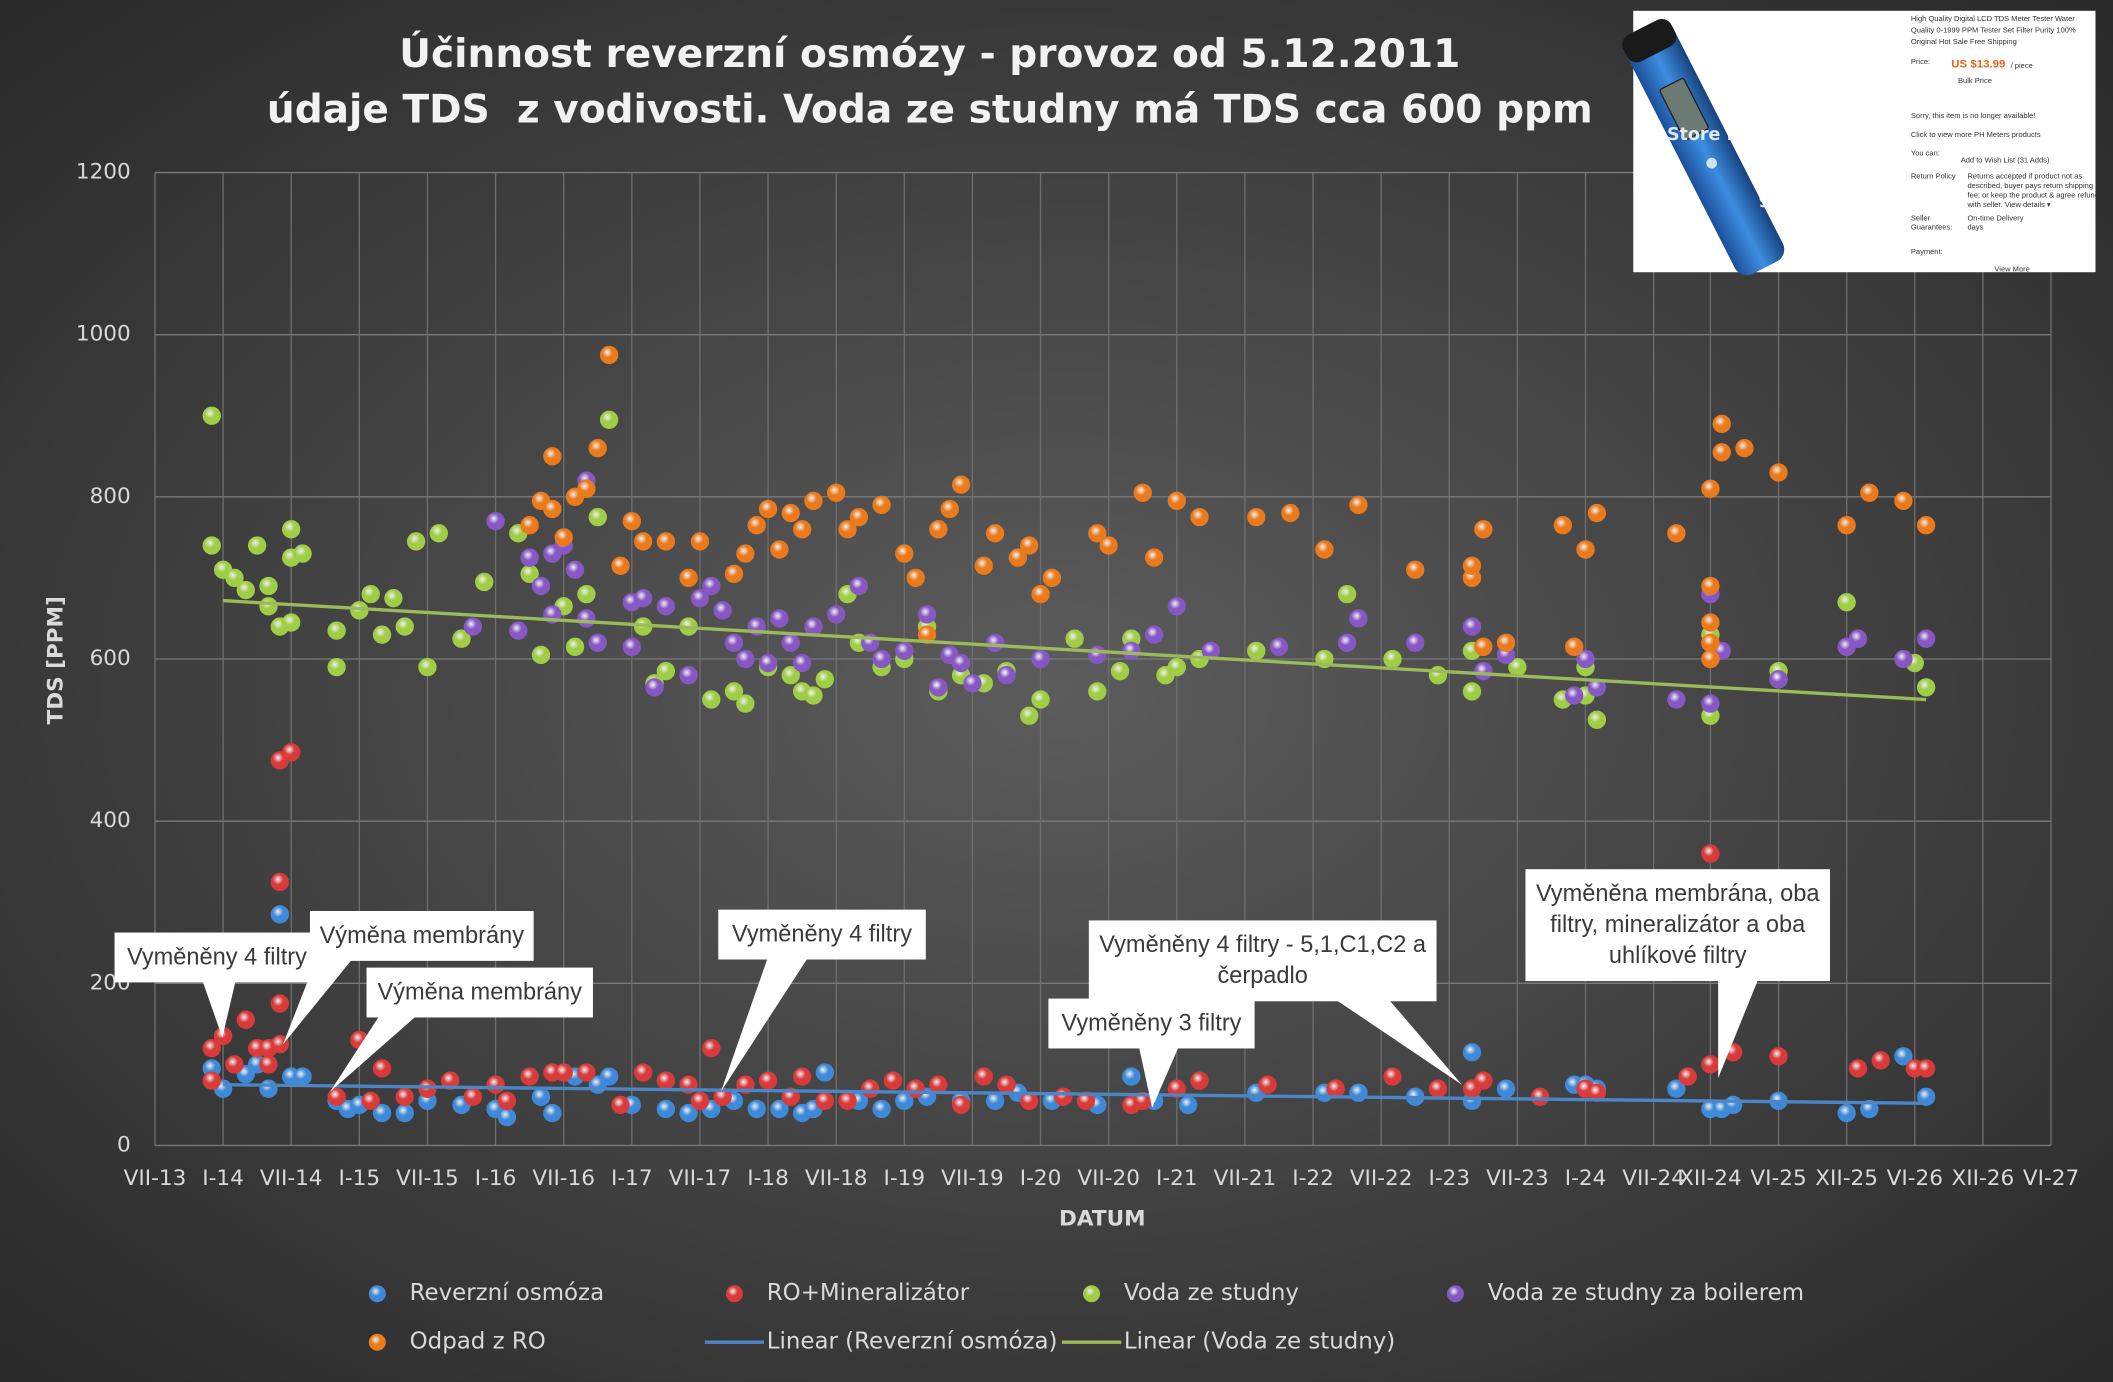  What do you see at coordinates (1211, 1293) in the screenshot?
I see `legend-label: Voda ze studny` at bounding box center [1211, 1293].